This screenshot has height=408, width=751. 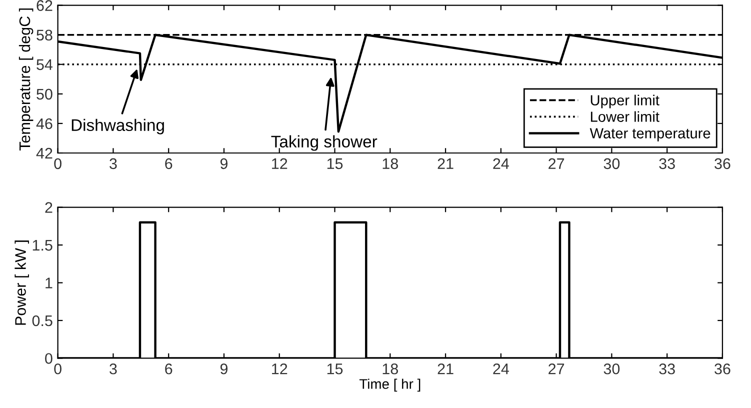 What do you see at coordinates (42, 245) in the screenshot?
I see `y-tick-label: 1.5` at bounding box center [42, 245].